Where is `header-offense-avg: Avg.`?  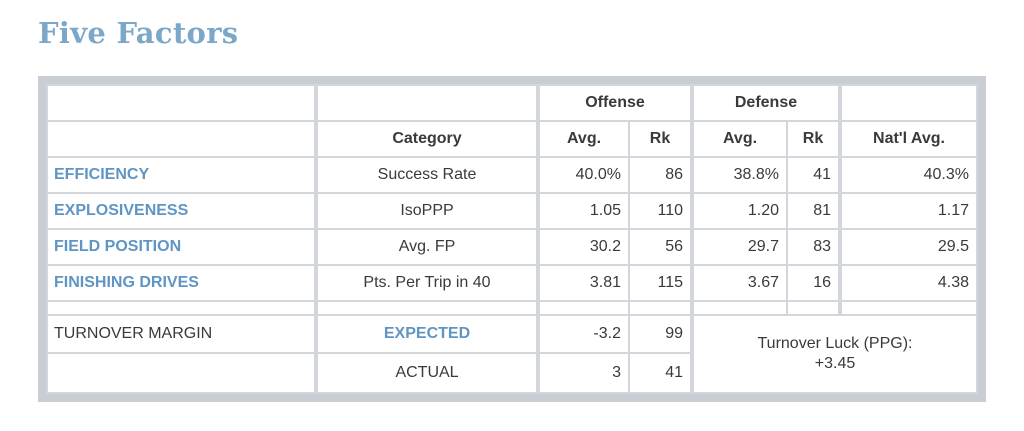 header-offense-avg: Avg. is located at coordinates (584, 139).